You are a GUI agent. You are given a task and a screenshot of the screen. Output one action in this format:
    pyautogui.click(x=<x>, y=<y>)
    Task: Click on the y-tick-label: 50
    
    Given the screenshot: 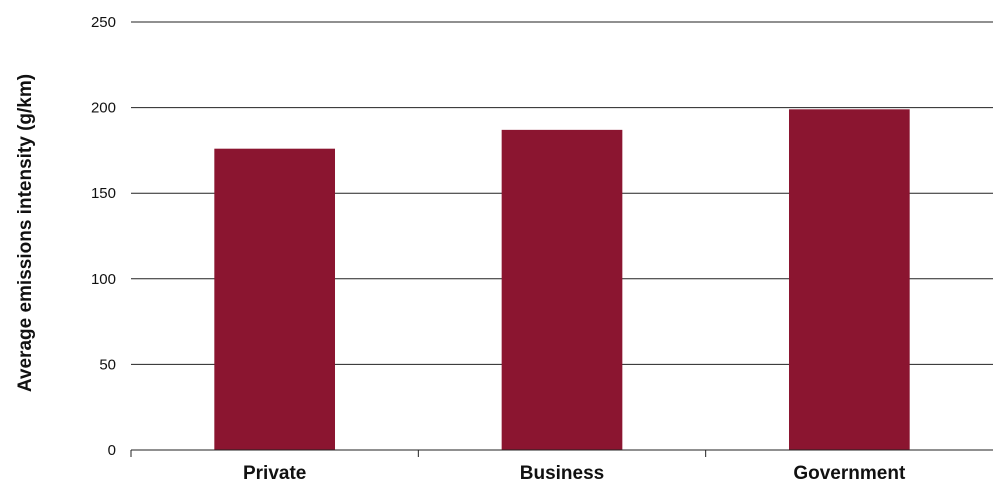 What is the action you would take?
    pyautogui.click(x=107, y=364)
    